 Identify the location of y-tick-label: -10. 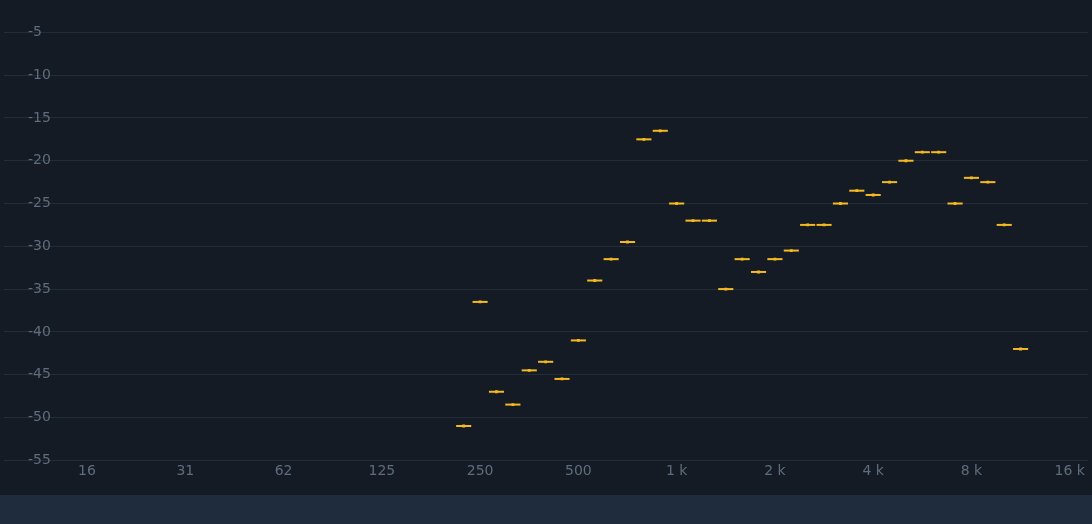
(39, 73).